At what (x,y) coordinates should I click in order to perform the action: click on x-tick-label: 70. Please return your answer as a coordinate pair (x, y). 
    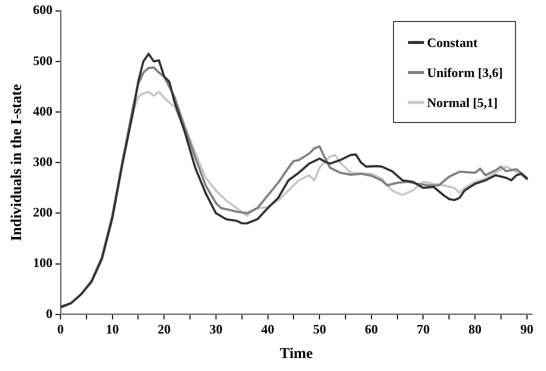
    Looking at the image, I should click on (423, 329).